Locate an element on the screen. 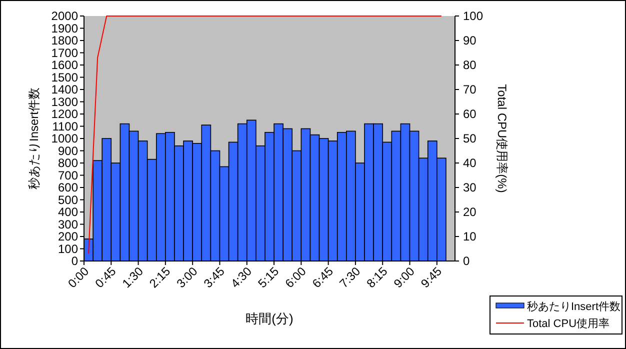 The width and height of the screenshot is (626, 349). legend-label: Total CPU使用率 is located at coordinates (568, 323).